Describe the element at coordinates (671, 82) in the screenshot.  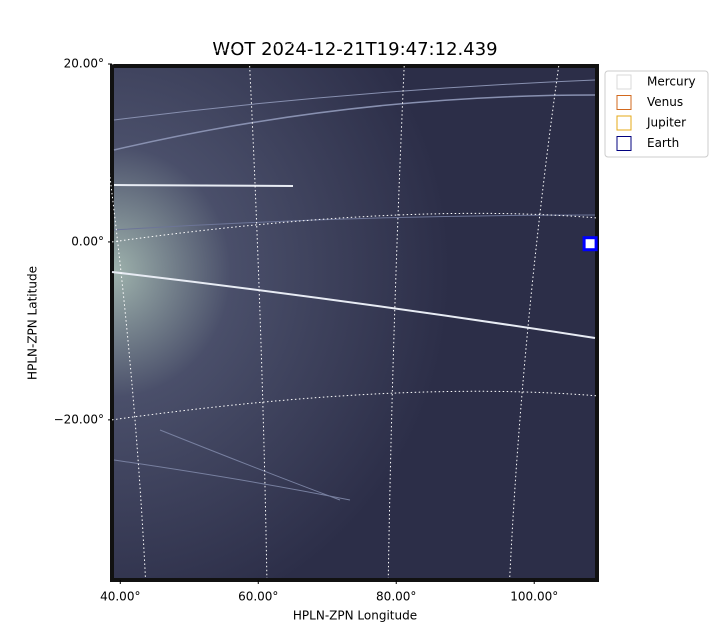
I see `legend-label: Mercury` at that location.